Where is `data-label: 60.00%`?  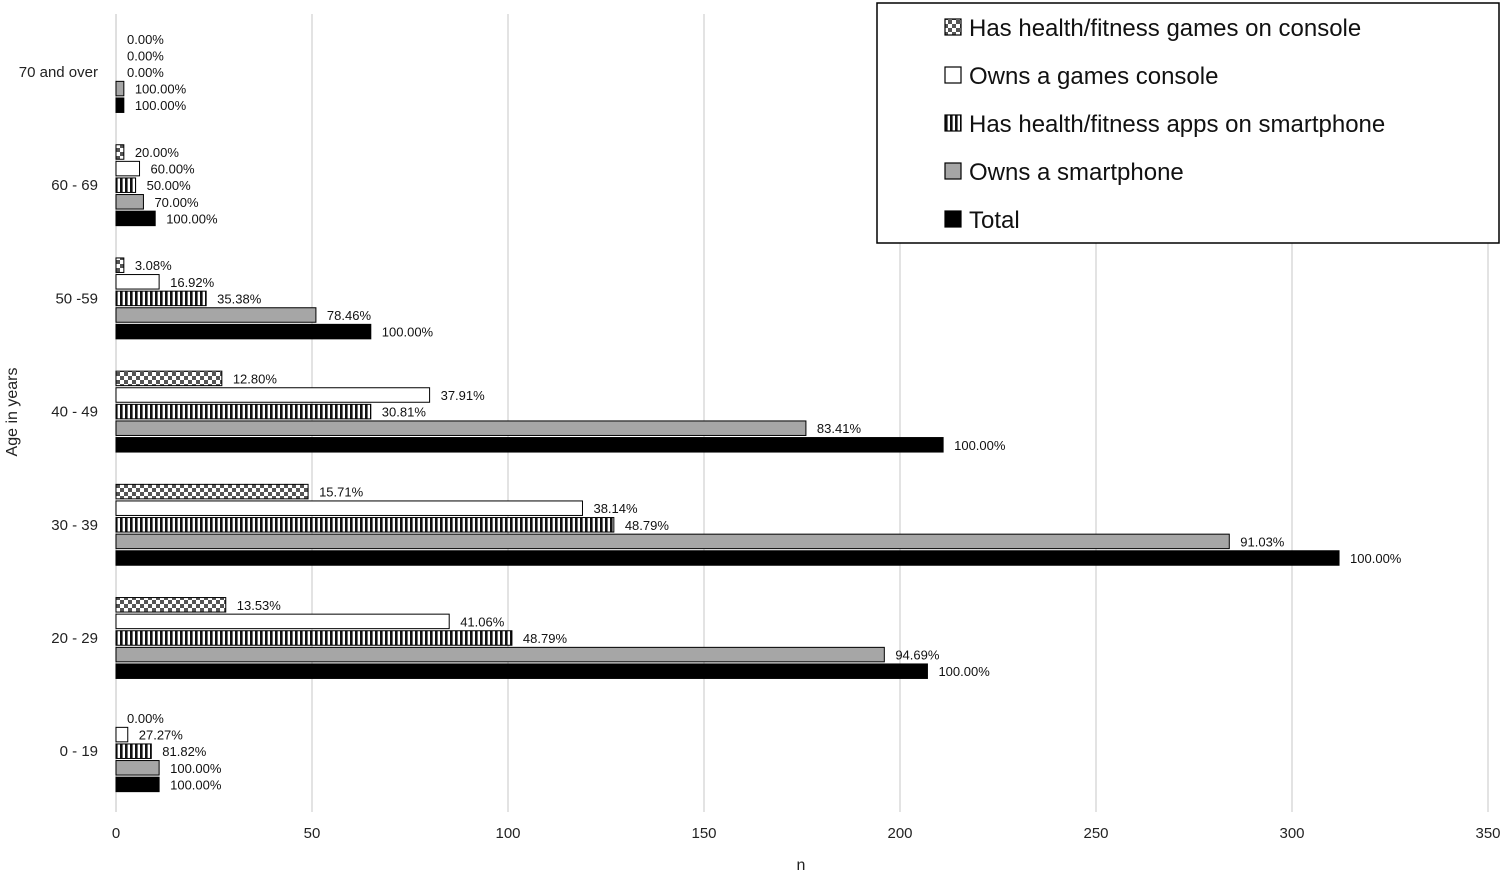
data-label: 60.00% is located at coordinates (173, 169).